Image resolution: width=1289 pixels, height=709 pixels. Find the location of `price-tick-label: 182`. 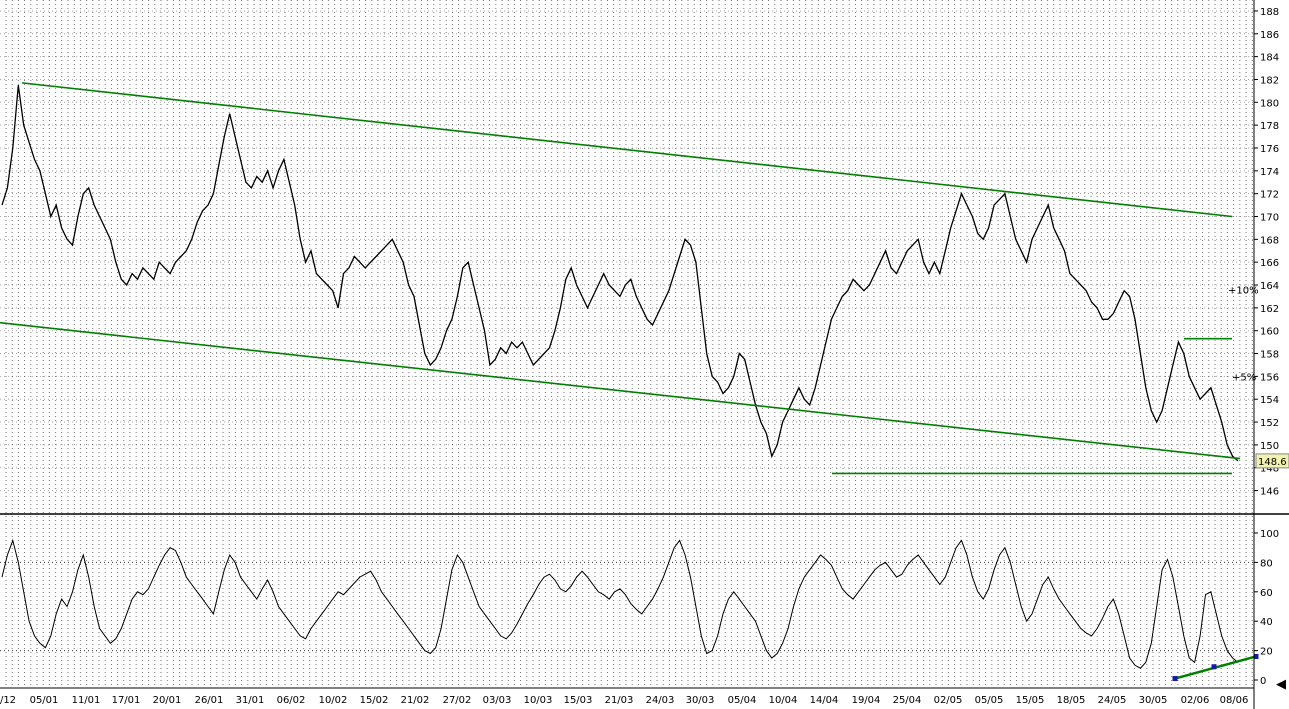

price-tick-label: 182 is located at coordinates (1269, 80).